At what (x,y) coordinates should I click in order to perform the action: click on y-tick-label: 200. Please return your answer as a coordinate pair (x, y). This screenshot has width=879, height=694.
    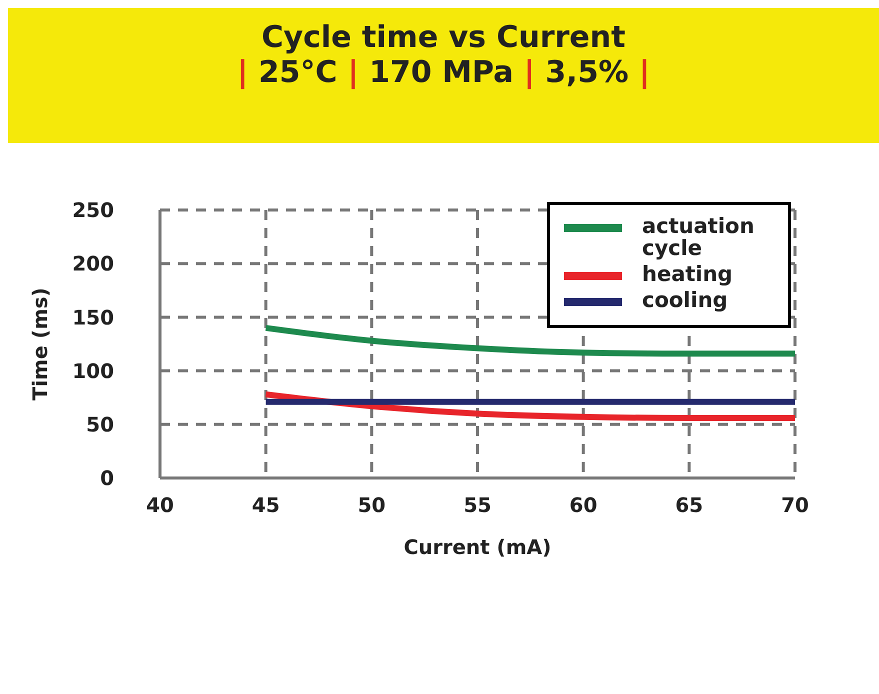
    Looking at the image, I should click on (93, 264).